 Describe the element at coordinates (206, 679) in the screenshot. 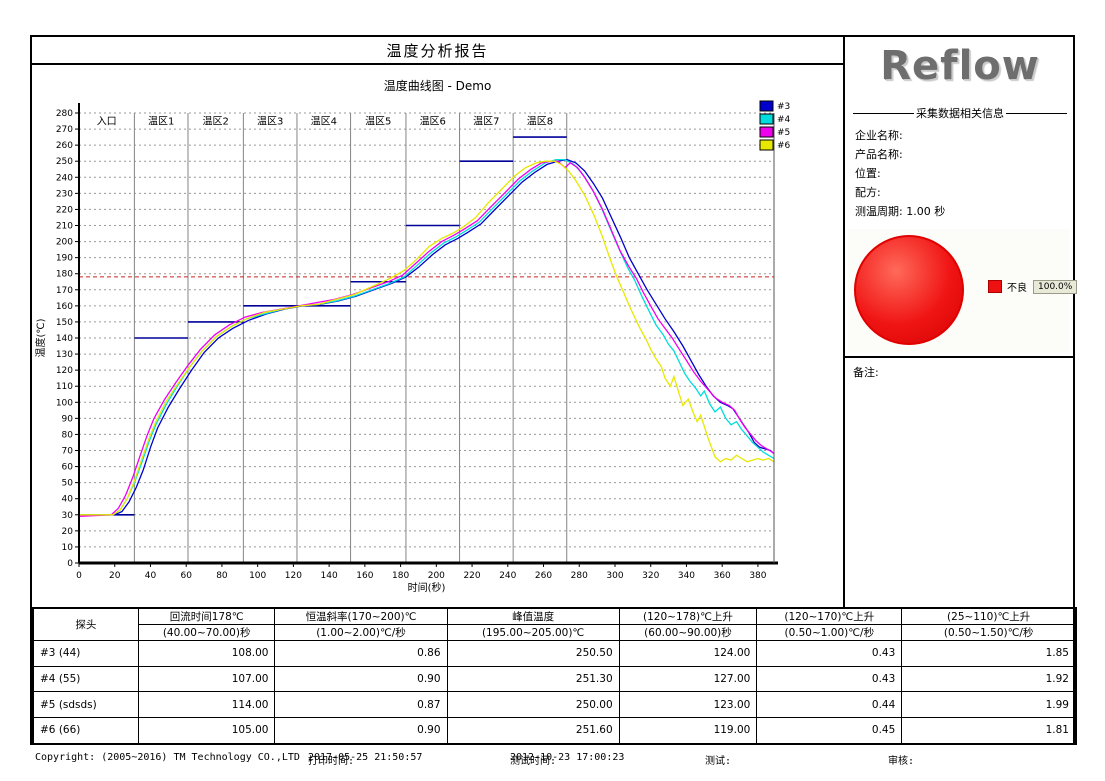

I see `value-cell: 107.00` at that location.